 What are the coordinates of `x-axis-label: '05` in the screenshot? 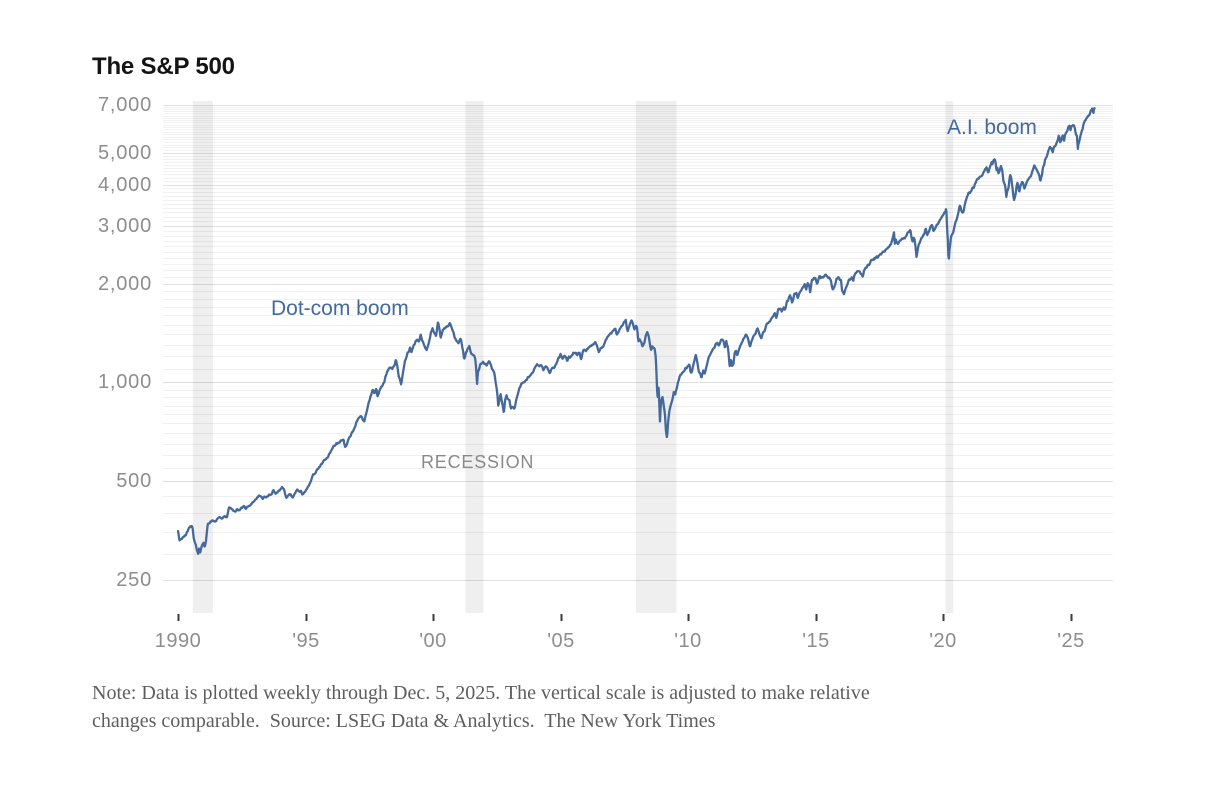 It's located at (561, 641).